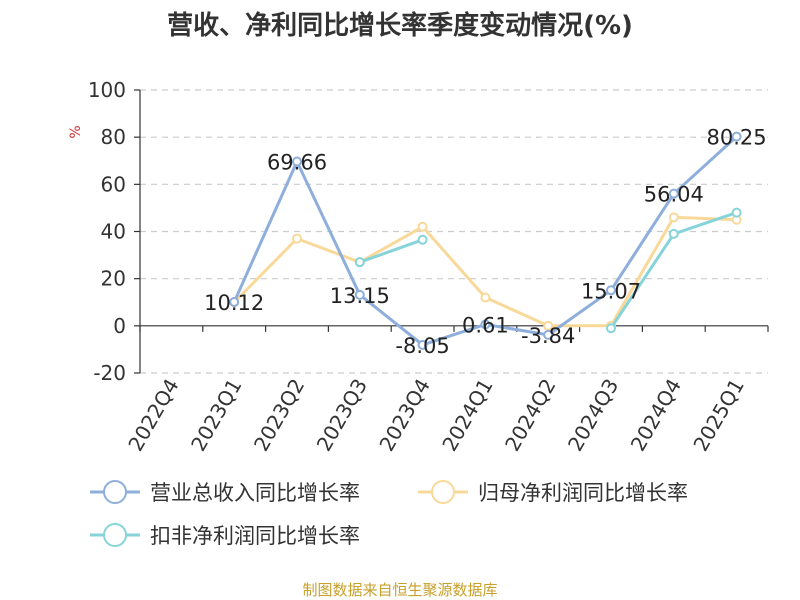 The width and height of the screenshot is (800, 600). I want to click on data-label-4: -8.05, so click(422, 346).